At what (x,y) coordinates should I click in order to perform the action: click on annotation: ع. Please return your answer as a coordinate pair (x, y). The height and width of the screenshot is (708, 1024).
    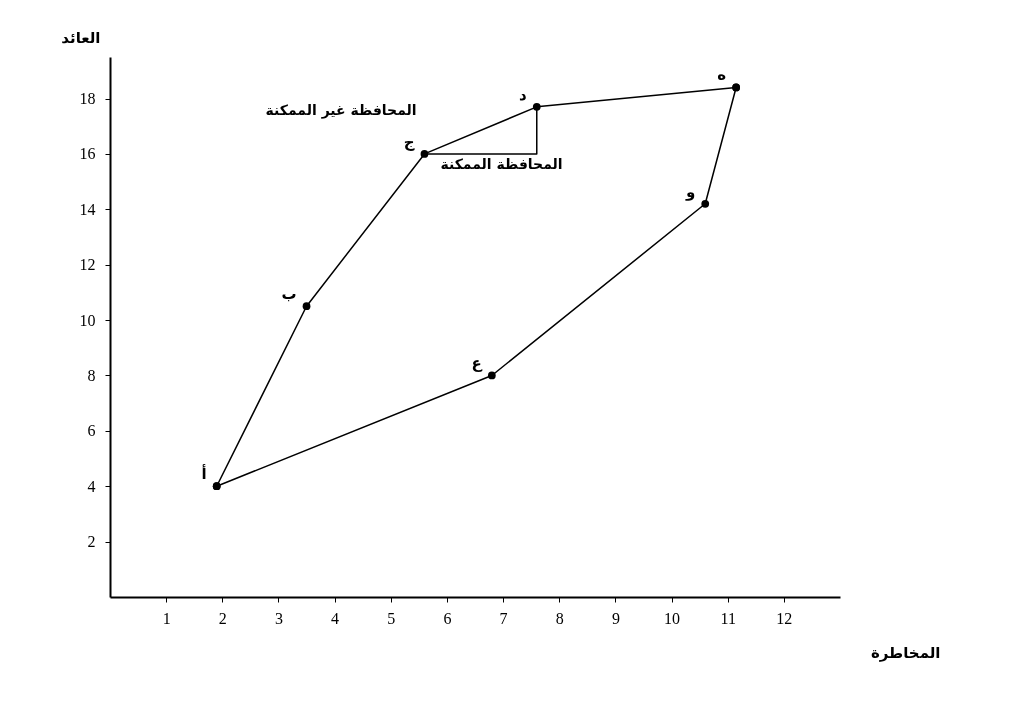
    Looking at the image, I should click on (477, 363).